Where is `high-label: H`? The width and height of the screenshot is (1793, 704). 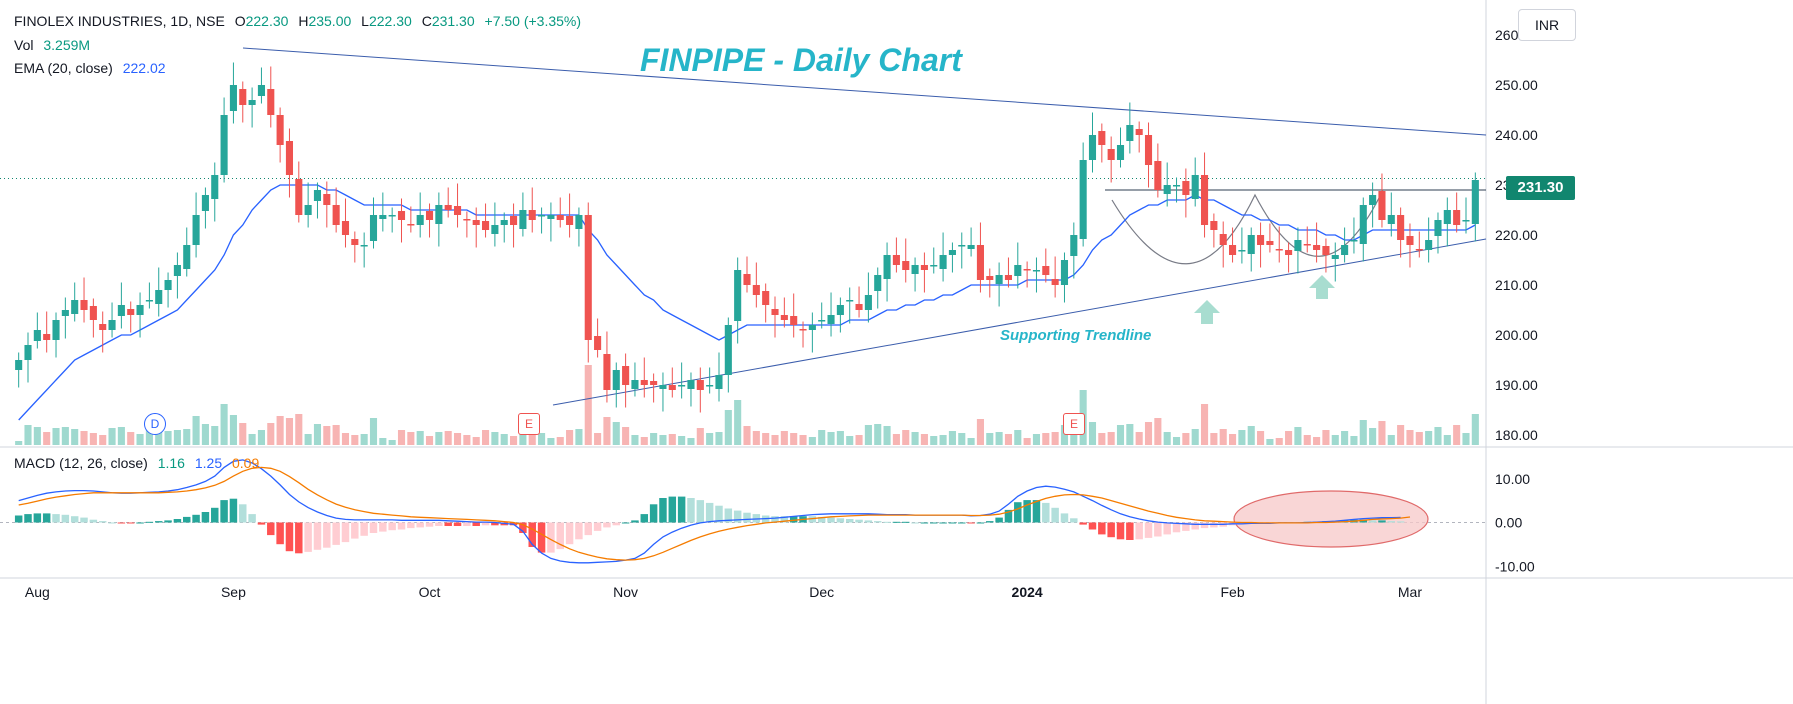 high-label: H is located at coordinates (303, 21).